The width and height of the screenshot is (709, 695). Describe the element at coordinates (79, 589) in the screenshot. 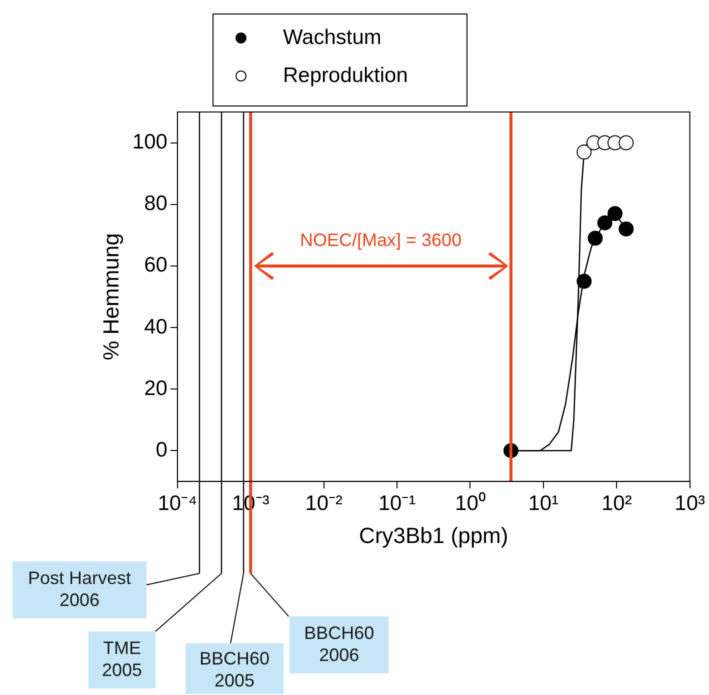

I see `ref-line-label: Post Harvest 2006` at that location.